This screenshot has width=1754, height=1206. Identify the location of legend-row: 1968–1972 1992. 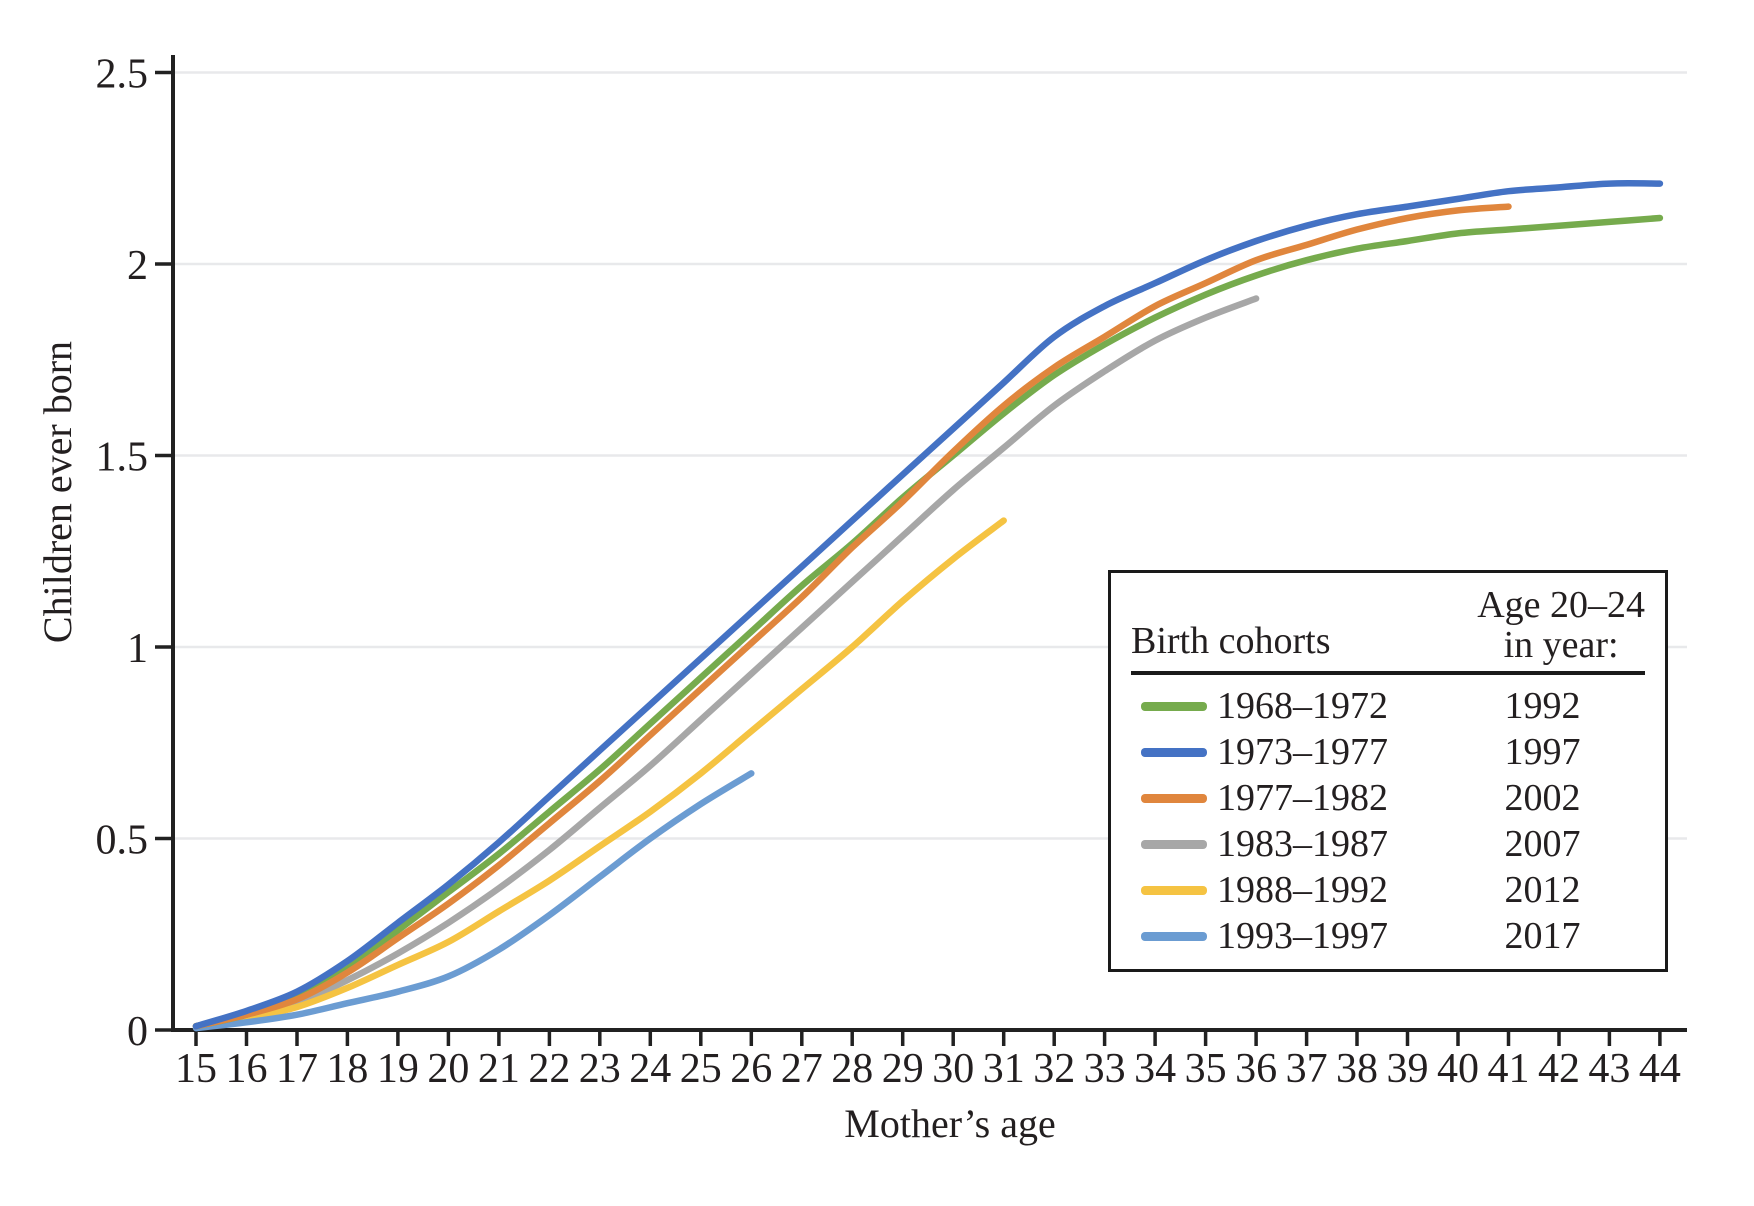
(1388, 706).